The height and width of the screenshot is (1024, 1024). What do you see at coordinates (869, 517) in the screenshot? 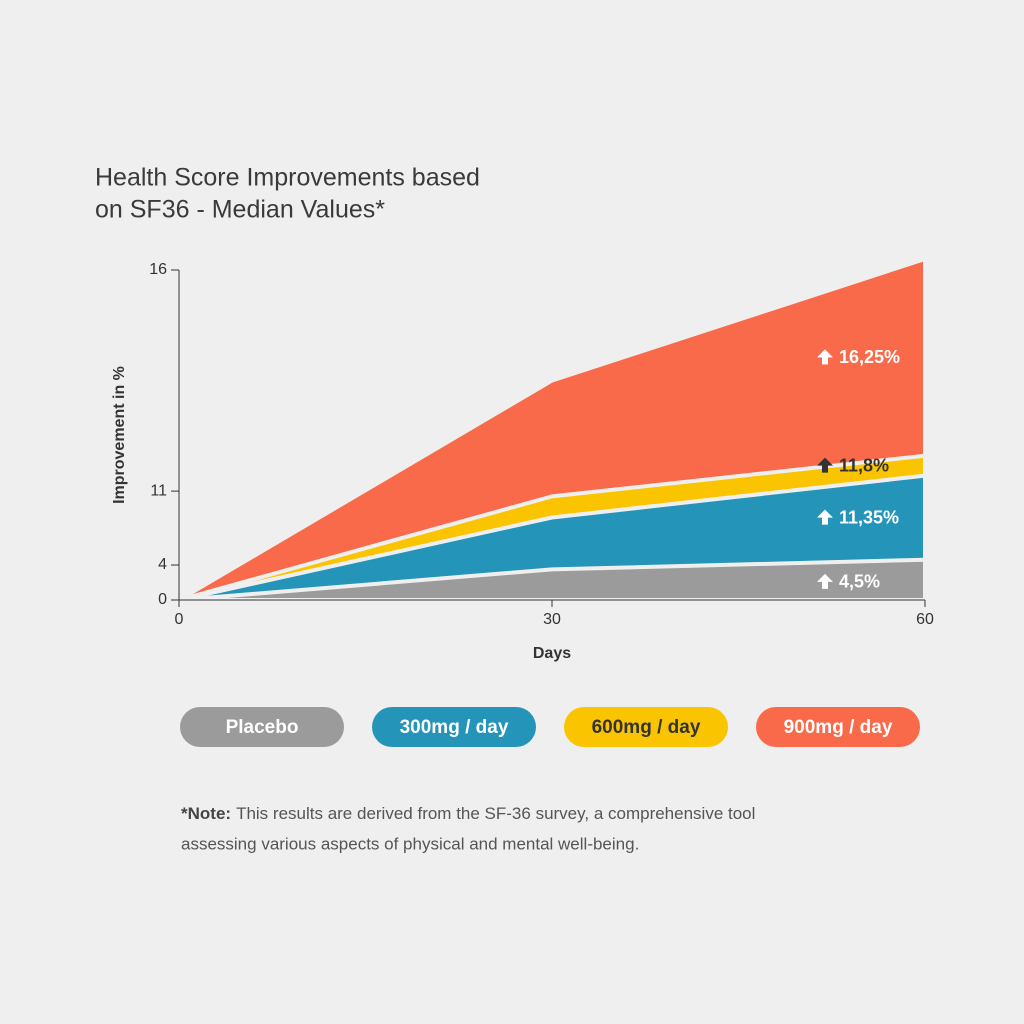
I see `value-label: 11,35%` at bounding box center [869, 517].